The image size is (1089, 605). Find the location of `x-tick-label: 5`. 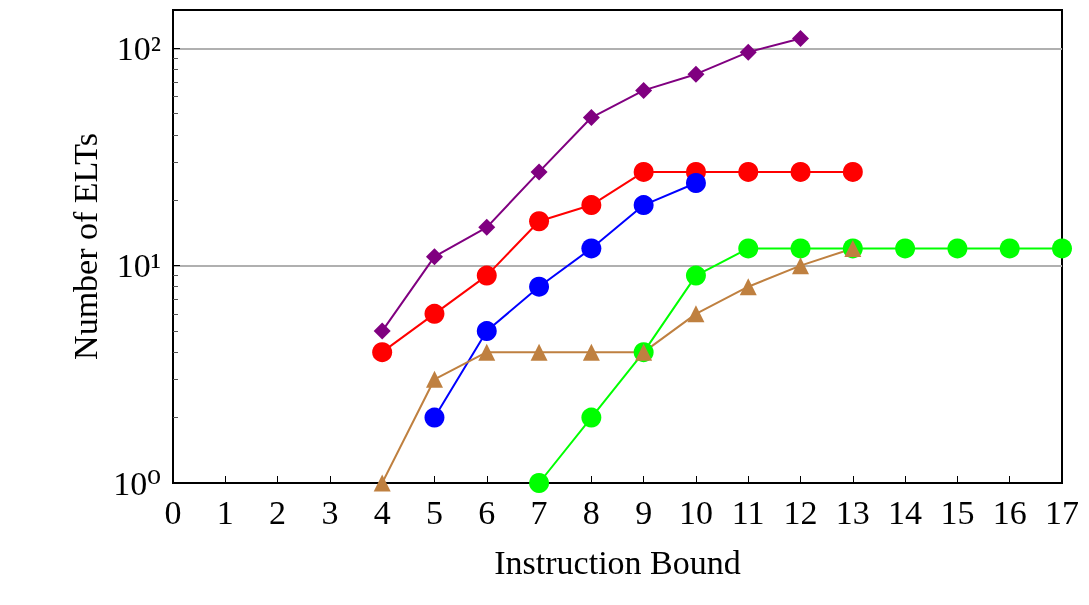

x-tick-label: 5 is located at coordinates (434, 512).